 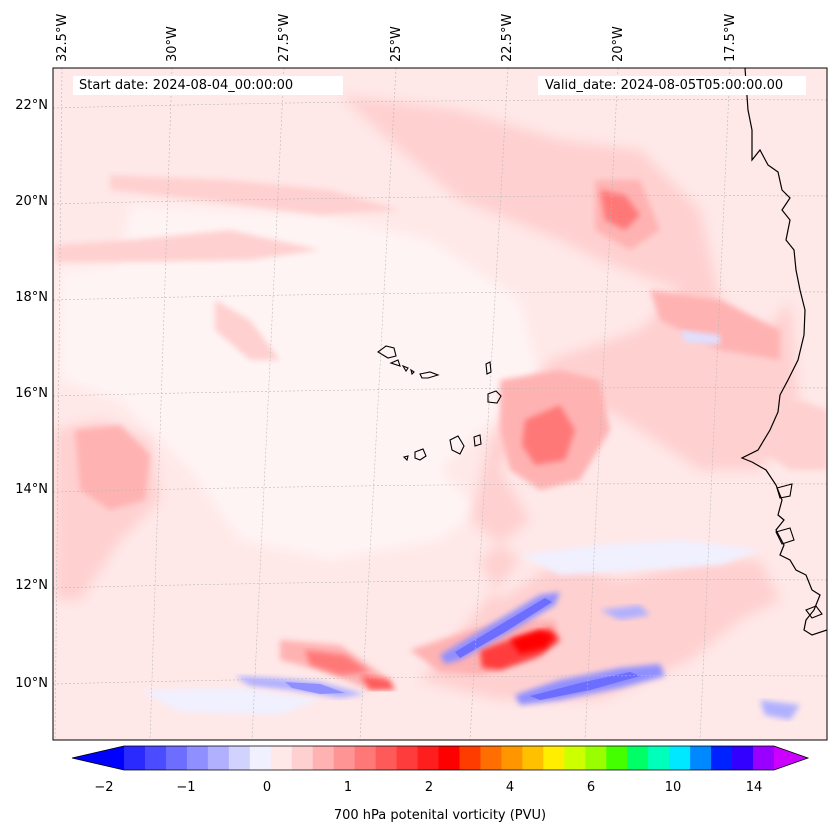 I want to click on lat-label-14n: 14°N, so click(x=31, y=489).